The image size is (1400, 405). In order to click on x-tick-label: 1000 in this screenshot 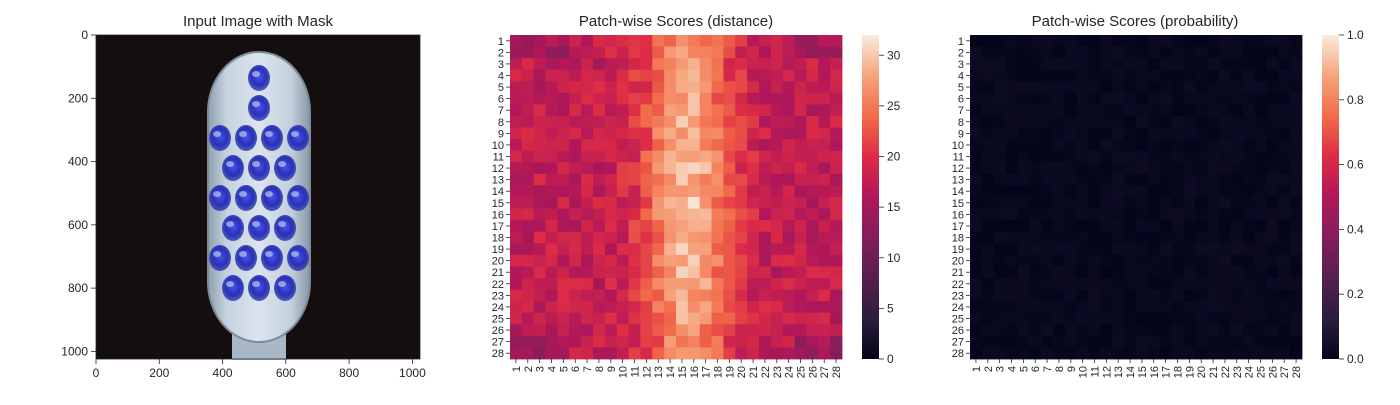, I will do `click(412, 373)`.